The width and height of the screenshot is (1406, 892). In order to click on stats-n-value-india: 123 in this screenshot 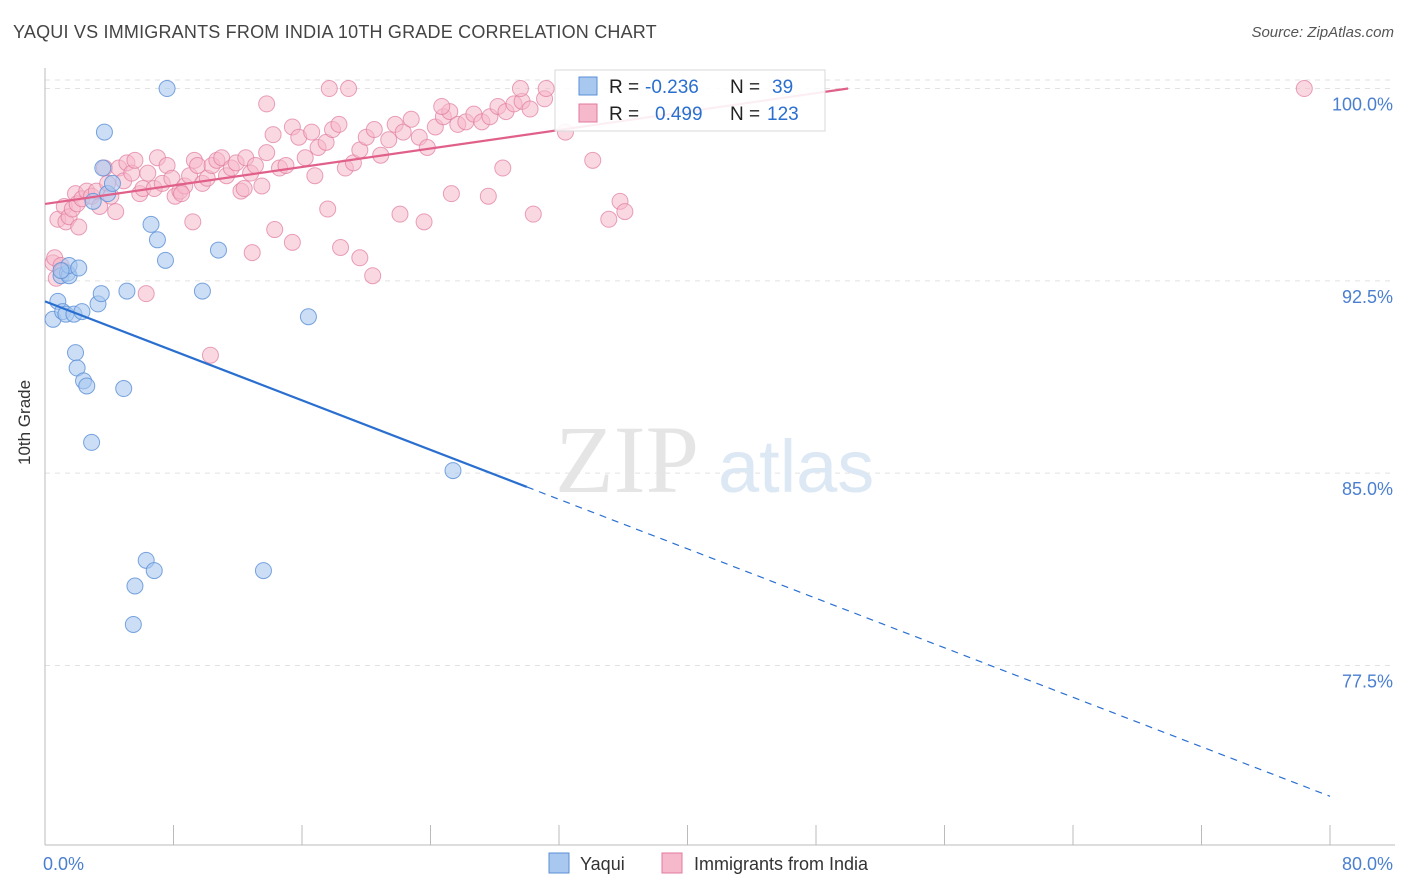, I will do `click(783, 114)`.